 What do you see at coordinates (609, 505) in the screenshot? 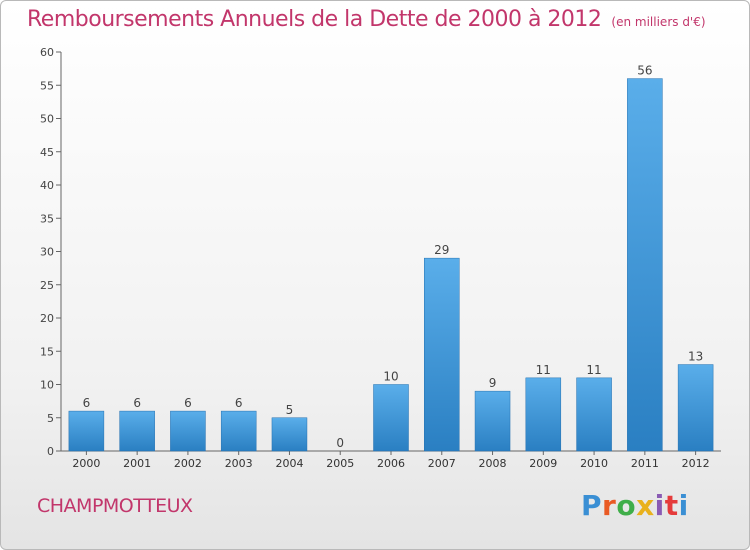
I see `logo-letter: r` at bounding box center [609, 505].